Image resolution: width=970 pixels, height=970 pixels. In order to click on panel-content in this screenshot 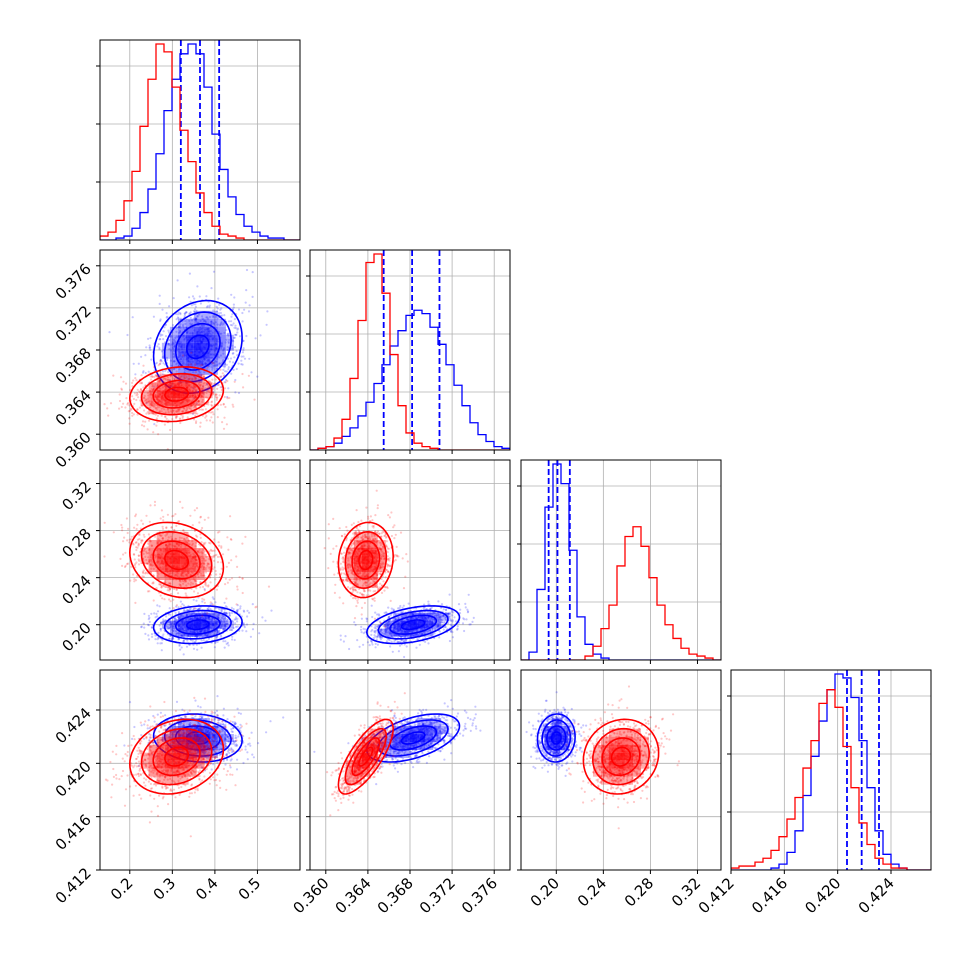, I will do `click(200, 560)`.